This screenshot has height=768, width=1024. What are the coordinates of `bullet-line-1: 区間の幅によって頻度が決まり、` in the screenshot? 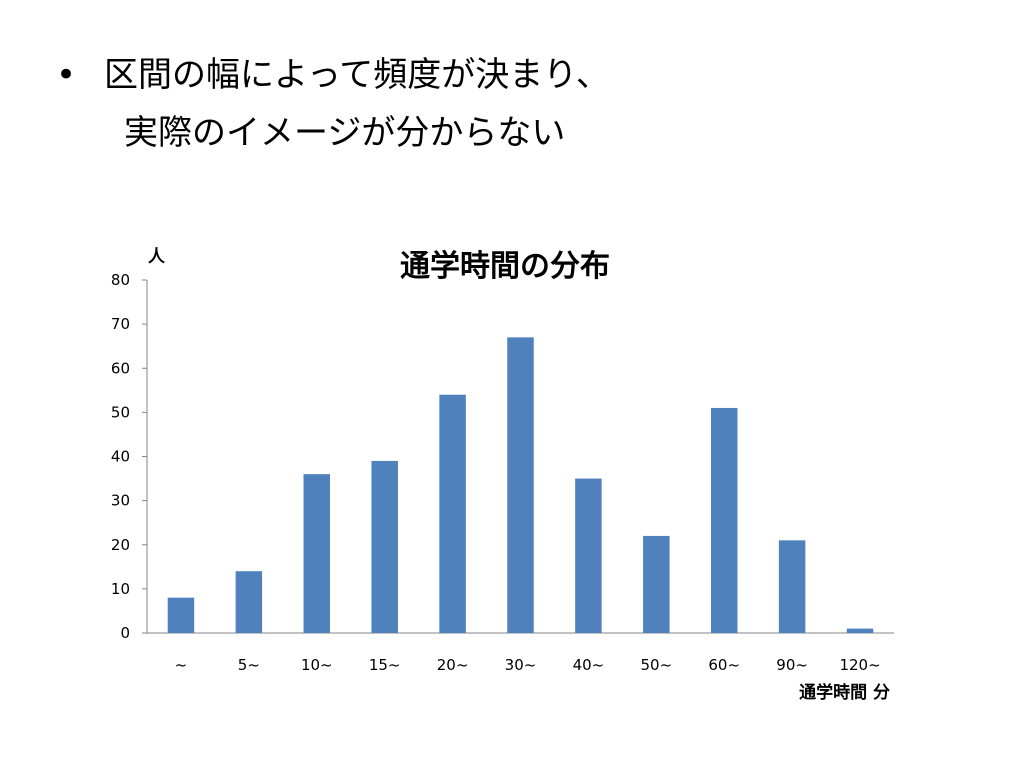 It's located at (357, 75).